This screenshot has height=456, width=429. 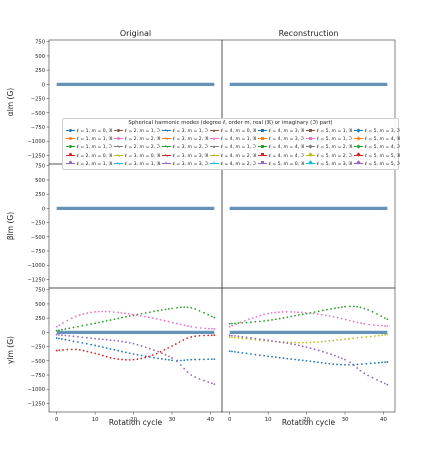 What do you see at coordinates (287, 131) in the screenshot?
I see `legend-label: ℓ = 4, m = 3, ℜ` at bounding box center [287, 131].